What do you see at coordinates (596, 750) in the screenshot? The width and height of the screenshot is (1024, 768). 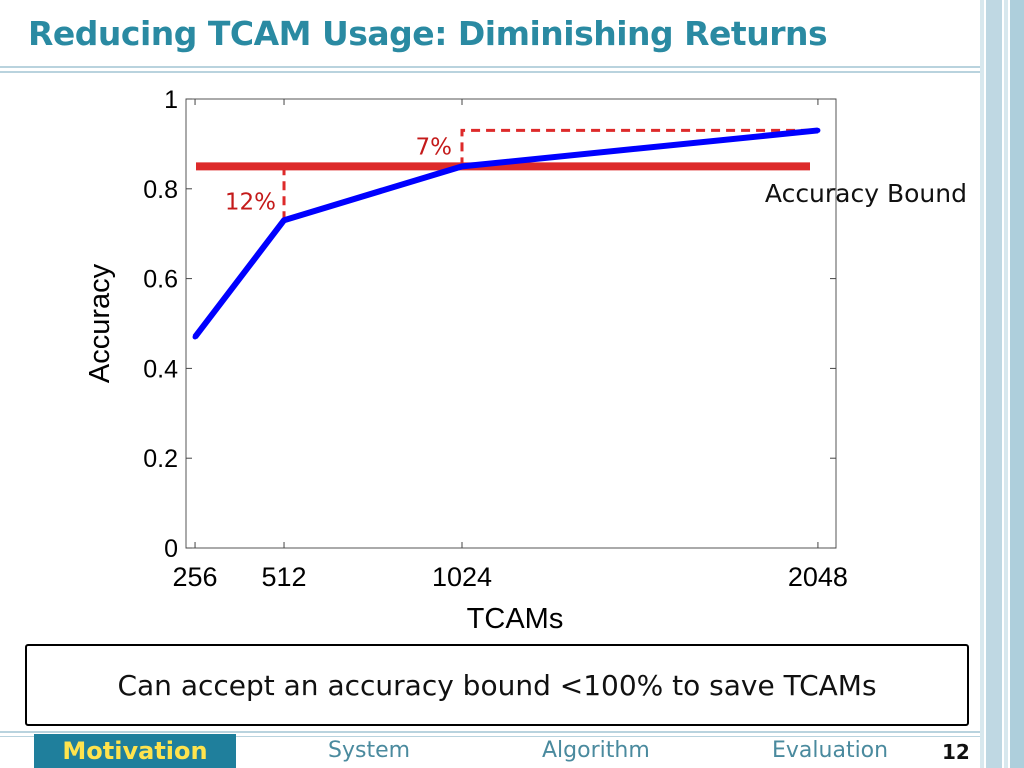 I see `nav-tab-algorithm: Algorithm` at bounding box center [596, 750].